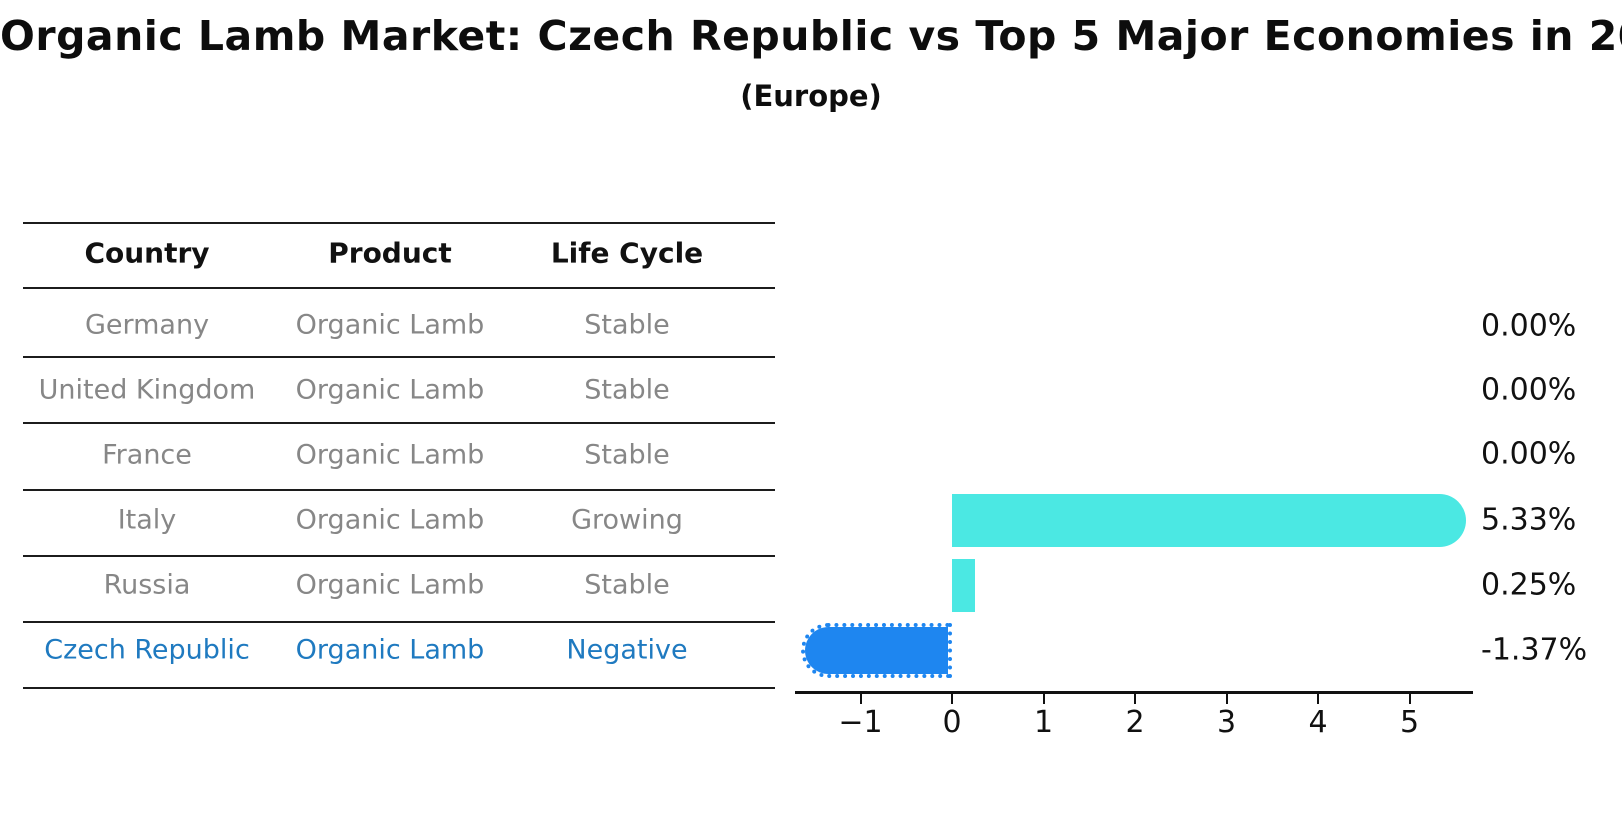  Describe the element at coordinates (147, 585) in the screenshot. I see `cell-country: Russia` at that location.